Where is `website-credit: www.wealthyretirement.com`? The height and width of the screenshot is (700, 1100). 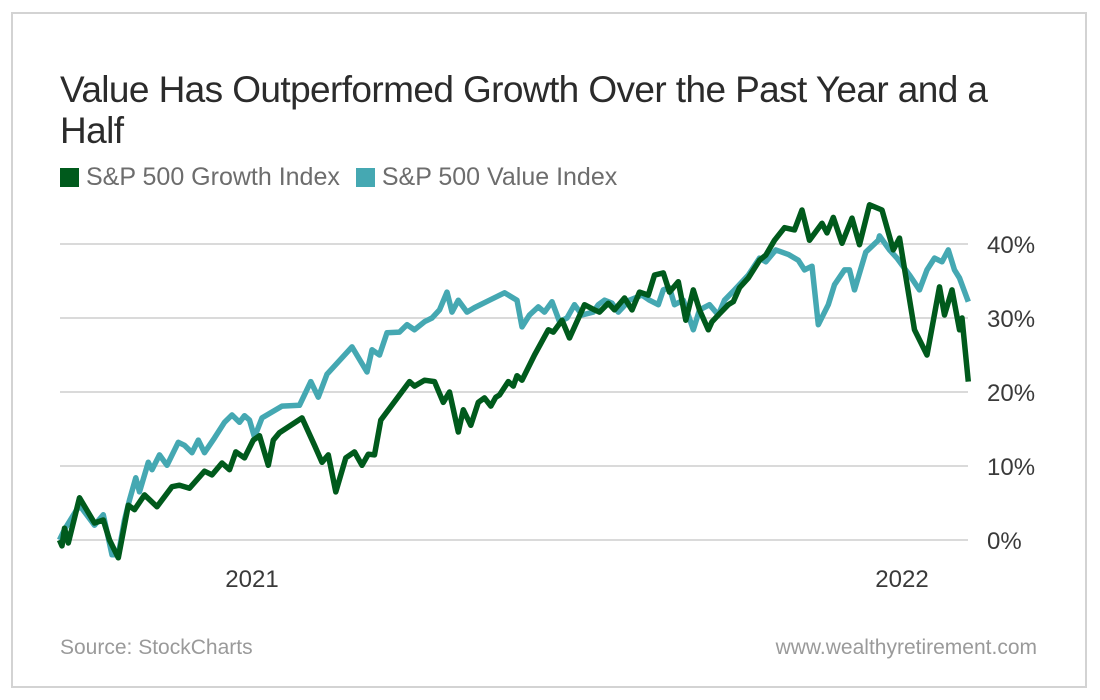
website-credit: www.wealthyretirement.com is located at coordinates (906, 647).